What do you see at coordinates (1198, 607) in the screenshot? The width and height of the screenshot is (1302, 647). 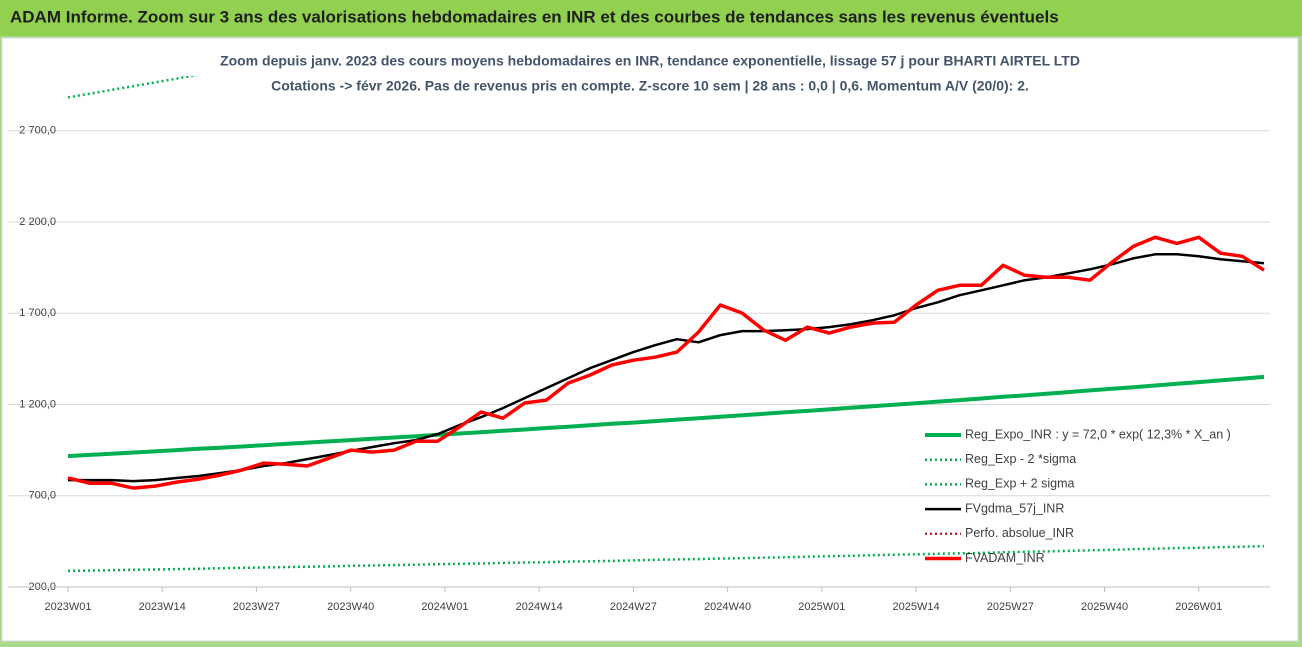 I see `x-tick-label: 2026W01` at bounding box center [1198, 607].